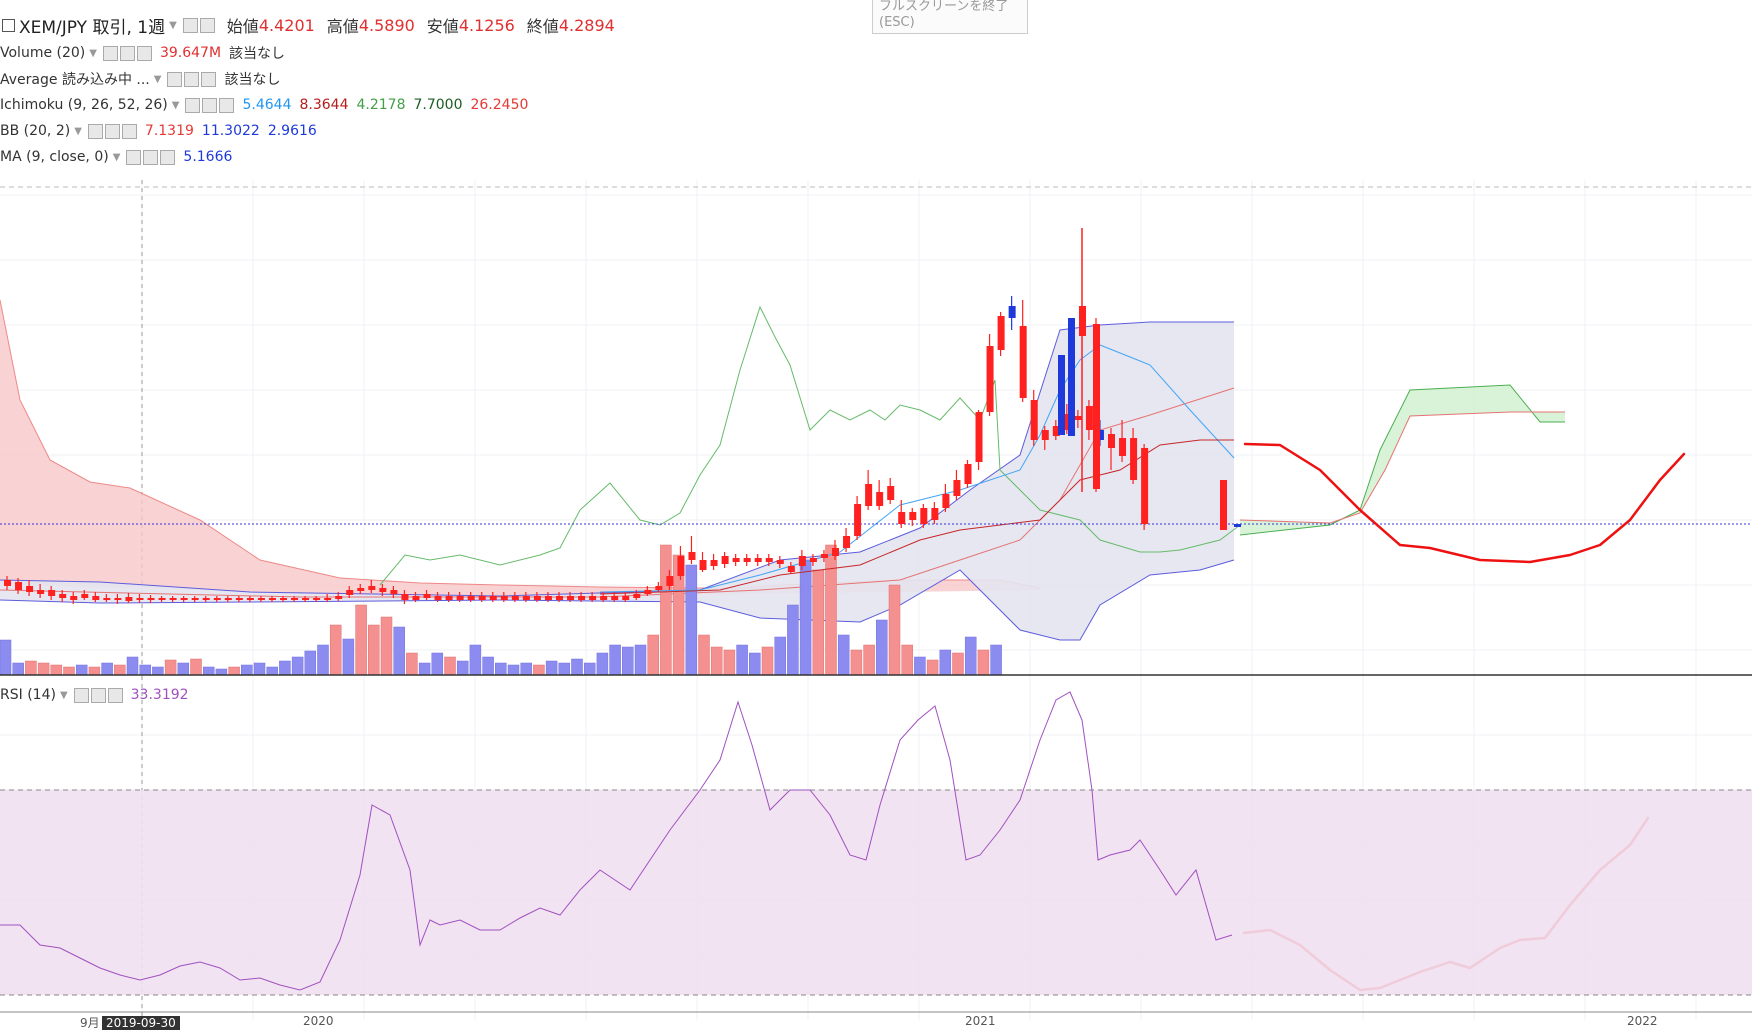 The image size is (1752, 1031). What do you see at coordinates (980, 1021) in the screenshot?
I see `x-tick-label: 2021` at bounding box center [980, 1021].